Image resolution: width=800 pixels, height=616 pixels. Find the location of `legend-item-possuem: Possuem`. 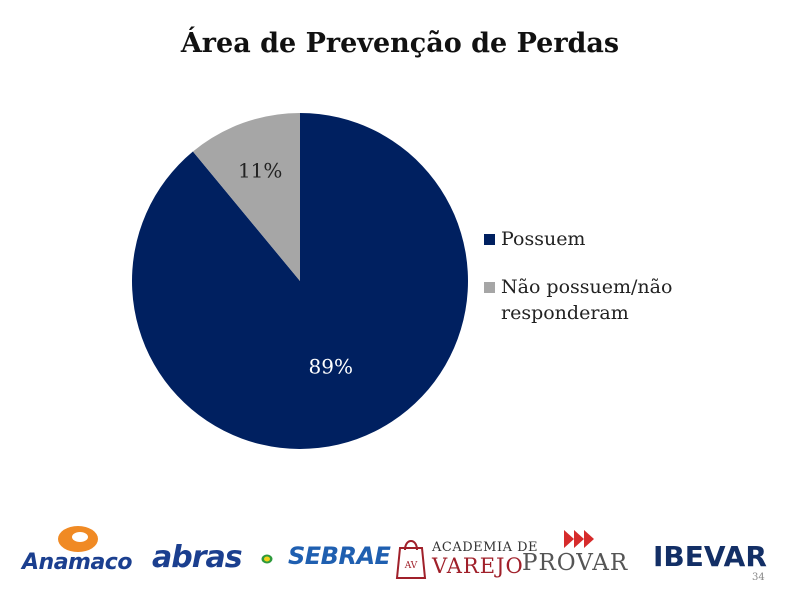

legend-item-possuem: Possuem is located at coordinates (594, 239).